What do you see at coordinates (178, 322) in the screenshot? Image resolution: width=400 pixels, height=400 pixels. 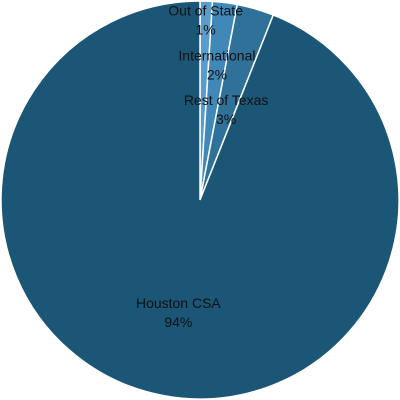 I see `slice-value-label: 94%` at bounding box center [178, 322].